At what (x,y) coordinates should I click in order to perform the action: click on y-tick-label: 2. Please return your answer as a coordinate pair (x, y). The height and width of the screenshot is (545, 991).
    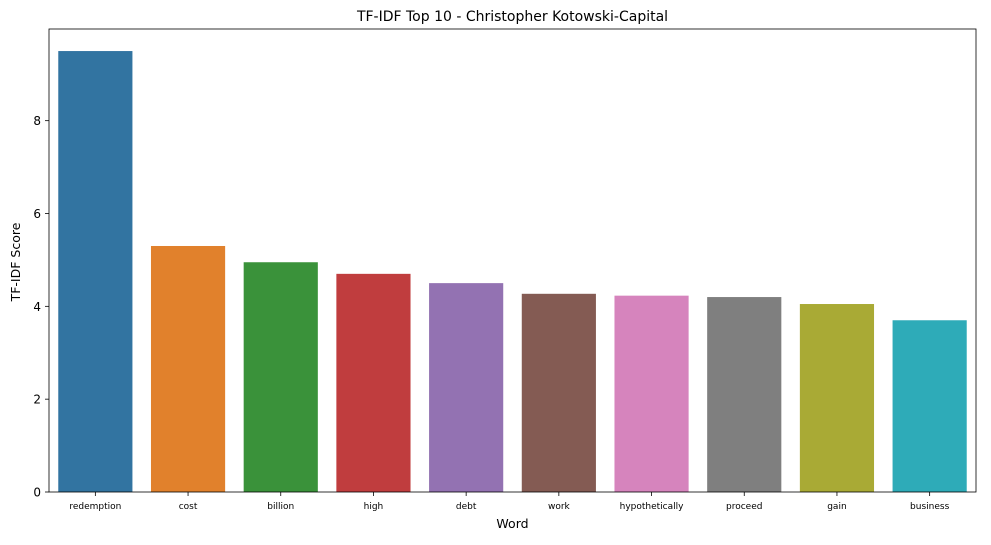
    Looking at the image, I should click on (37, 400).